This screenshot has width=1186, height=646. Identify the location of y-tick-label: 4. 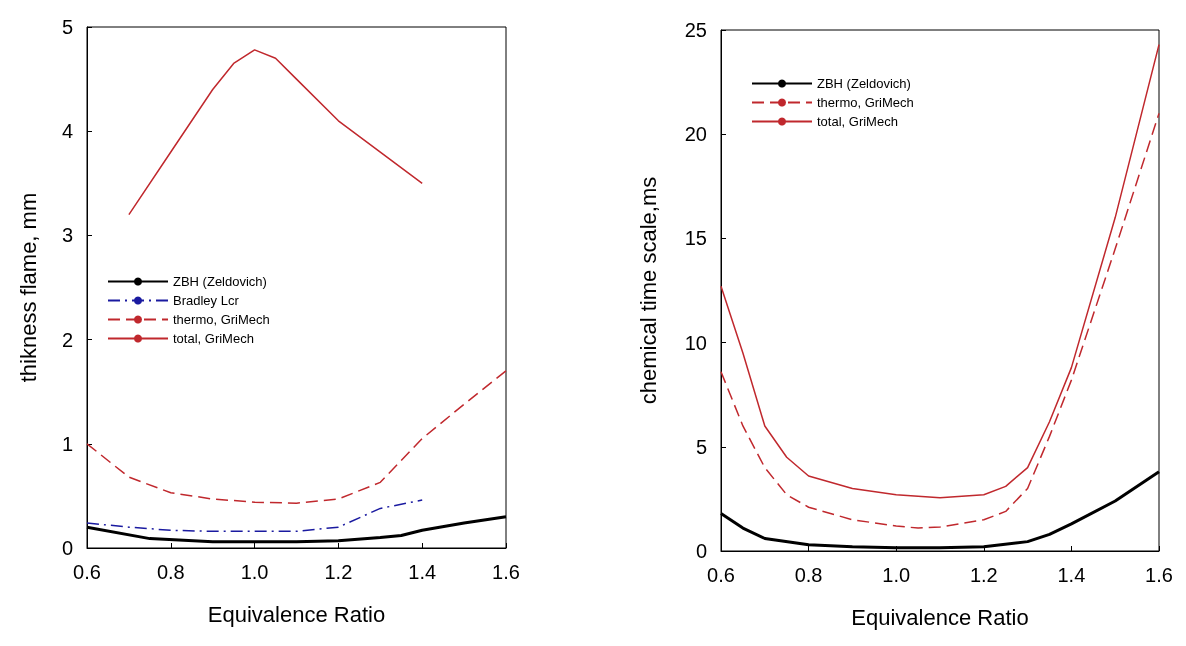
(67, 131).